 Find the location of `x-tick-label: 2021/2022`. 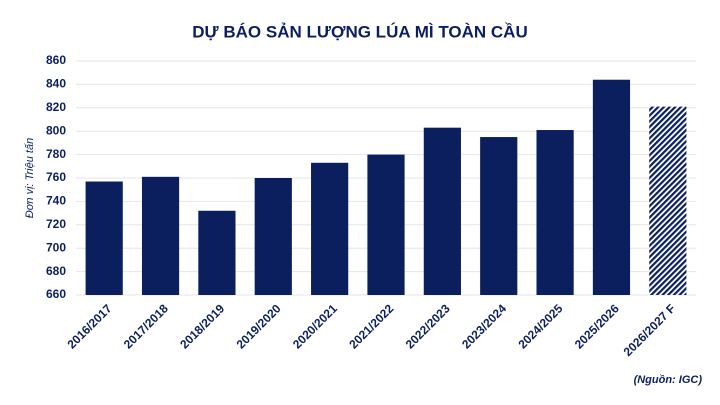

x-tick-label: 2021/2022 is located at coordinates (371, 326).